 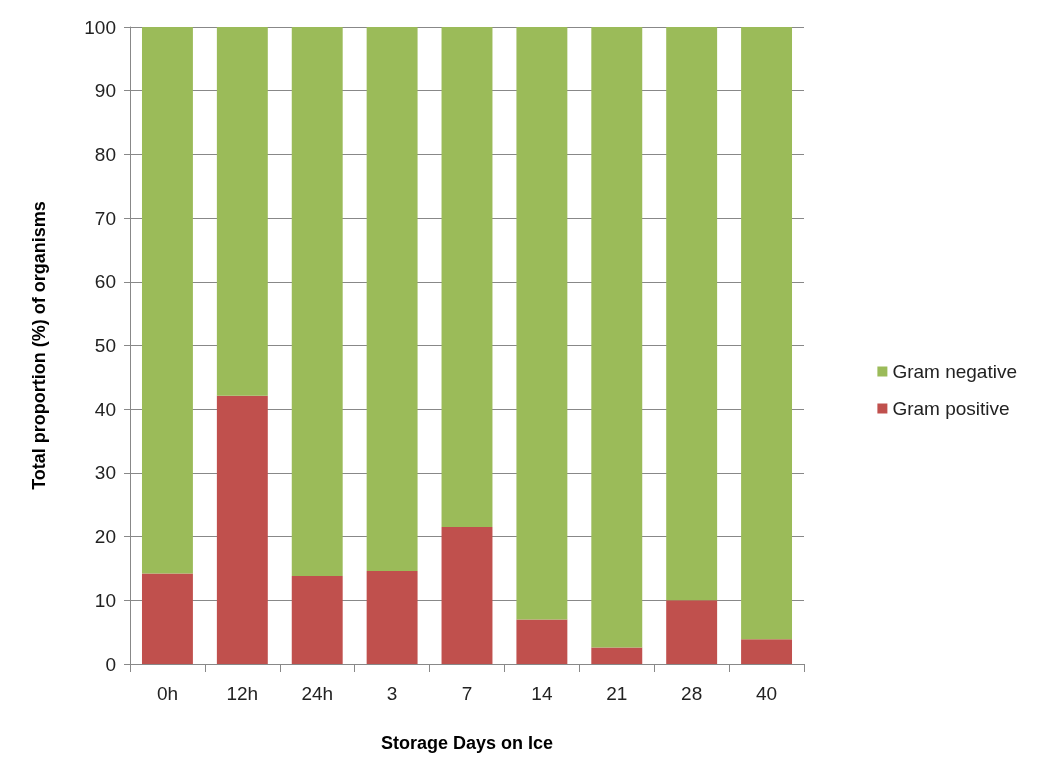 I want to click on y-tick-label: 10, so click(x=105, y=600).